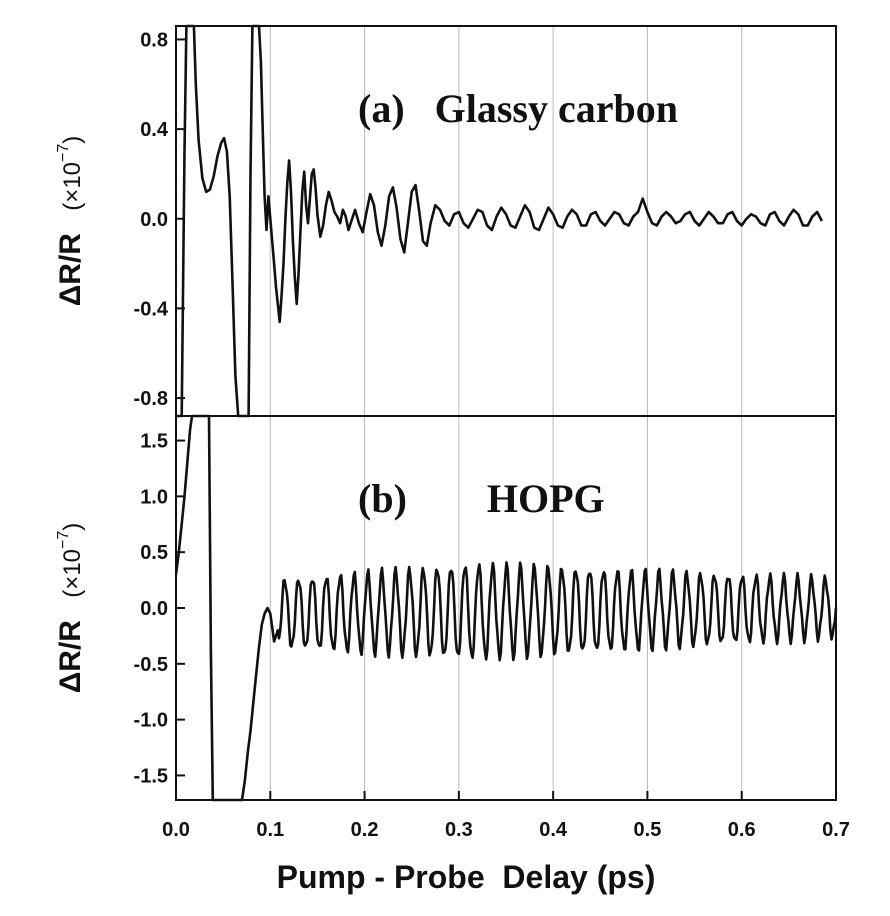  Describe the element at coordinates (63, 153) in the screenshot. I see `panel-a-y-axis-exponent: −7` at that location.